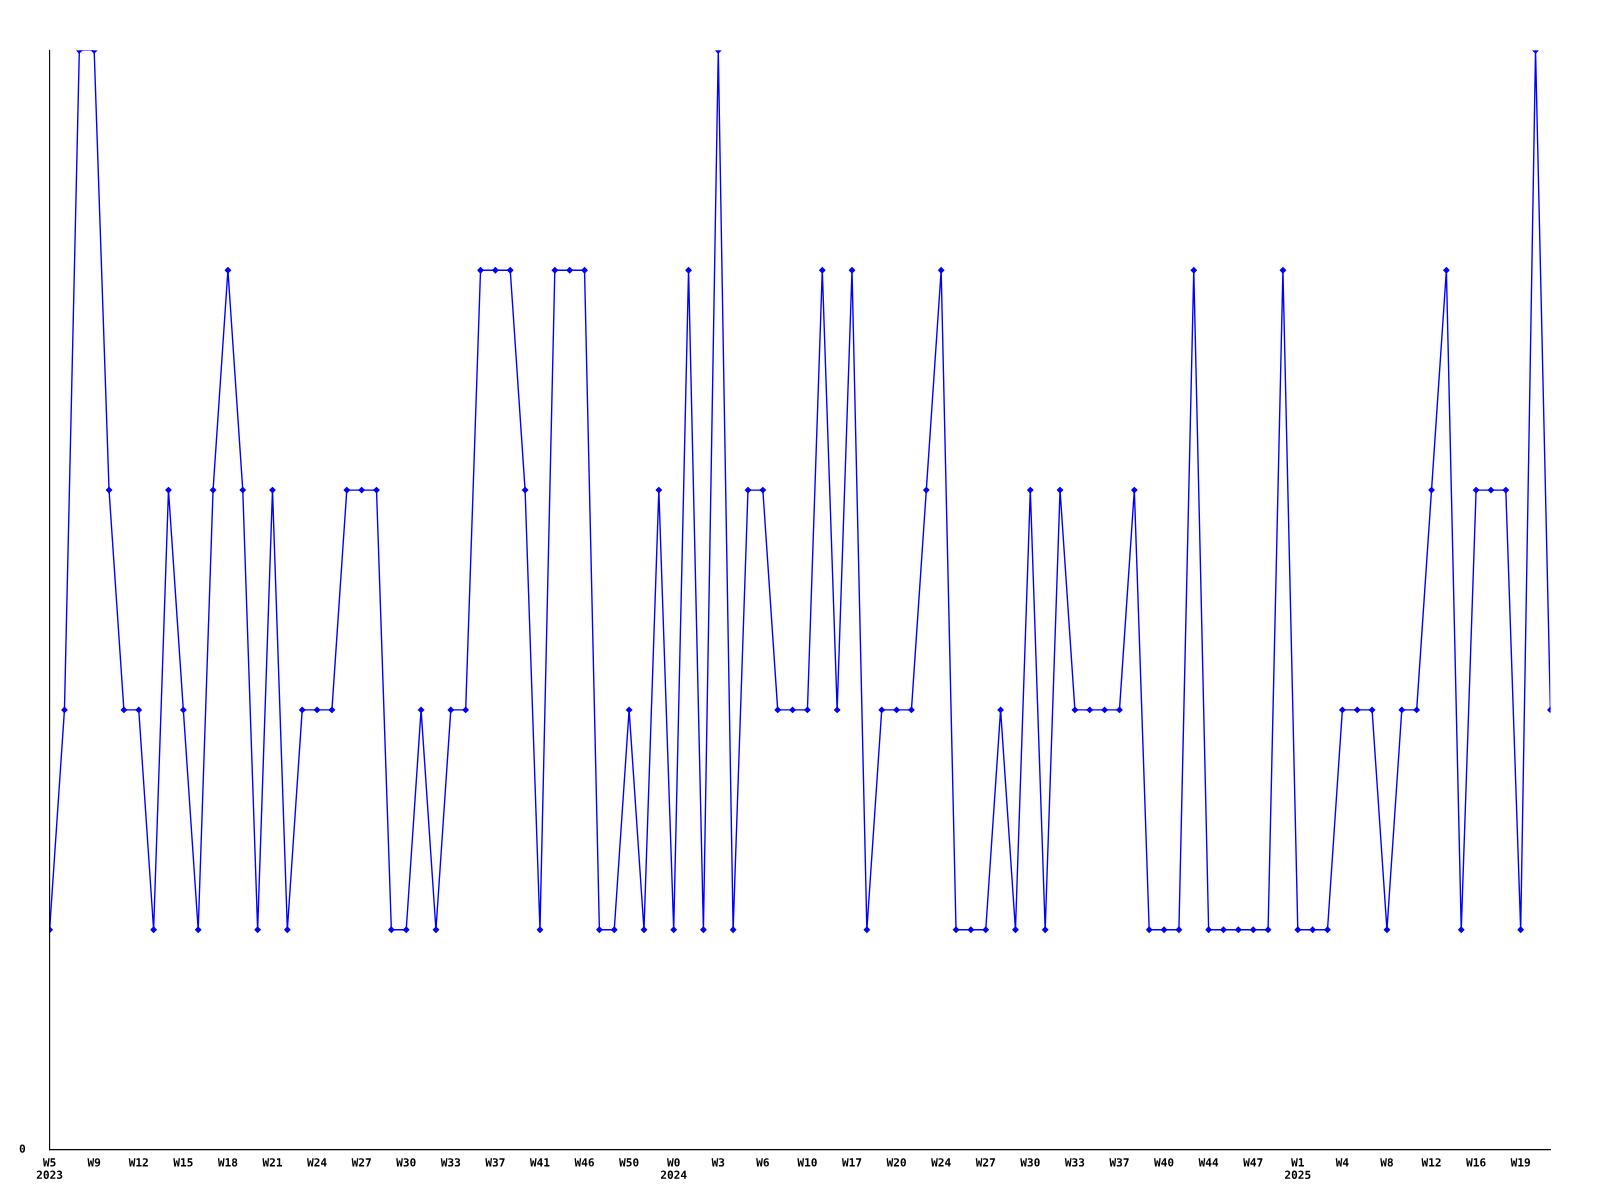  Describe the element at coordinates (1298, 1168) in the screenshot. I see `x-tick-label: W1 2025` at that location.